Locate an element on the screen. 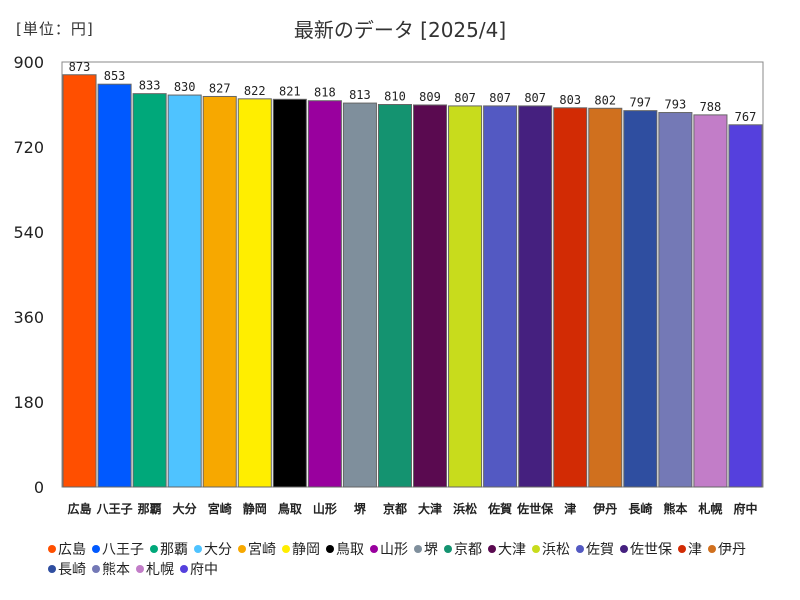 This screenshot has width=800, height=600. legend-label-14: 津 is located at coordinates (695, 550).